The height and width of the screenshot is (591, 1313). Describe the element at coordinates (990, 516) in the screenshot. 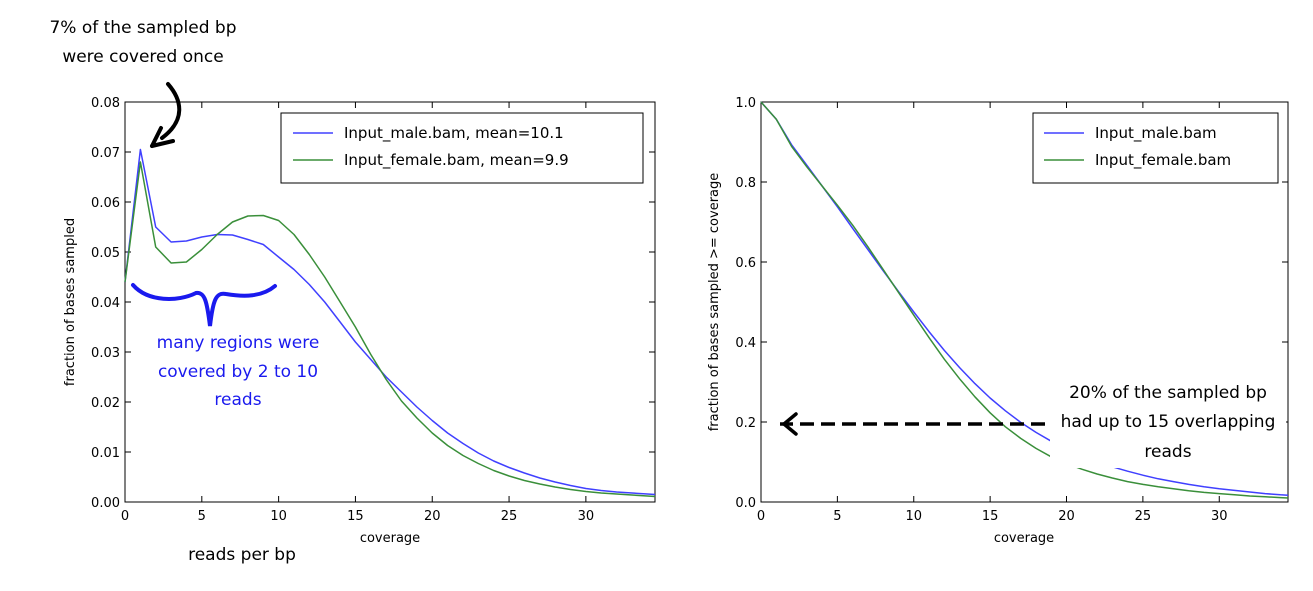

I see `c2-x-tick-label: 15` at that location.